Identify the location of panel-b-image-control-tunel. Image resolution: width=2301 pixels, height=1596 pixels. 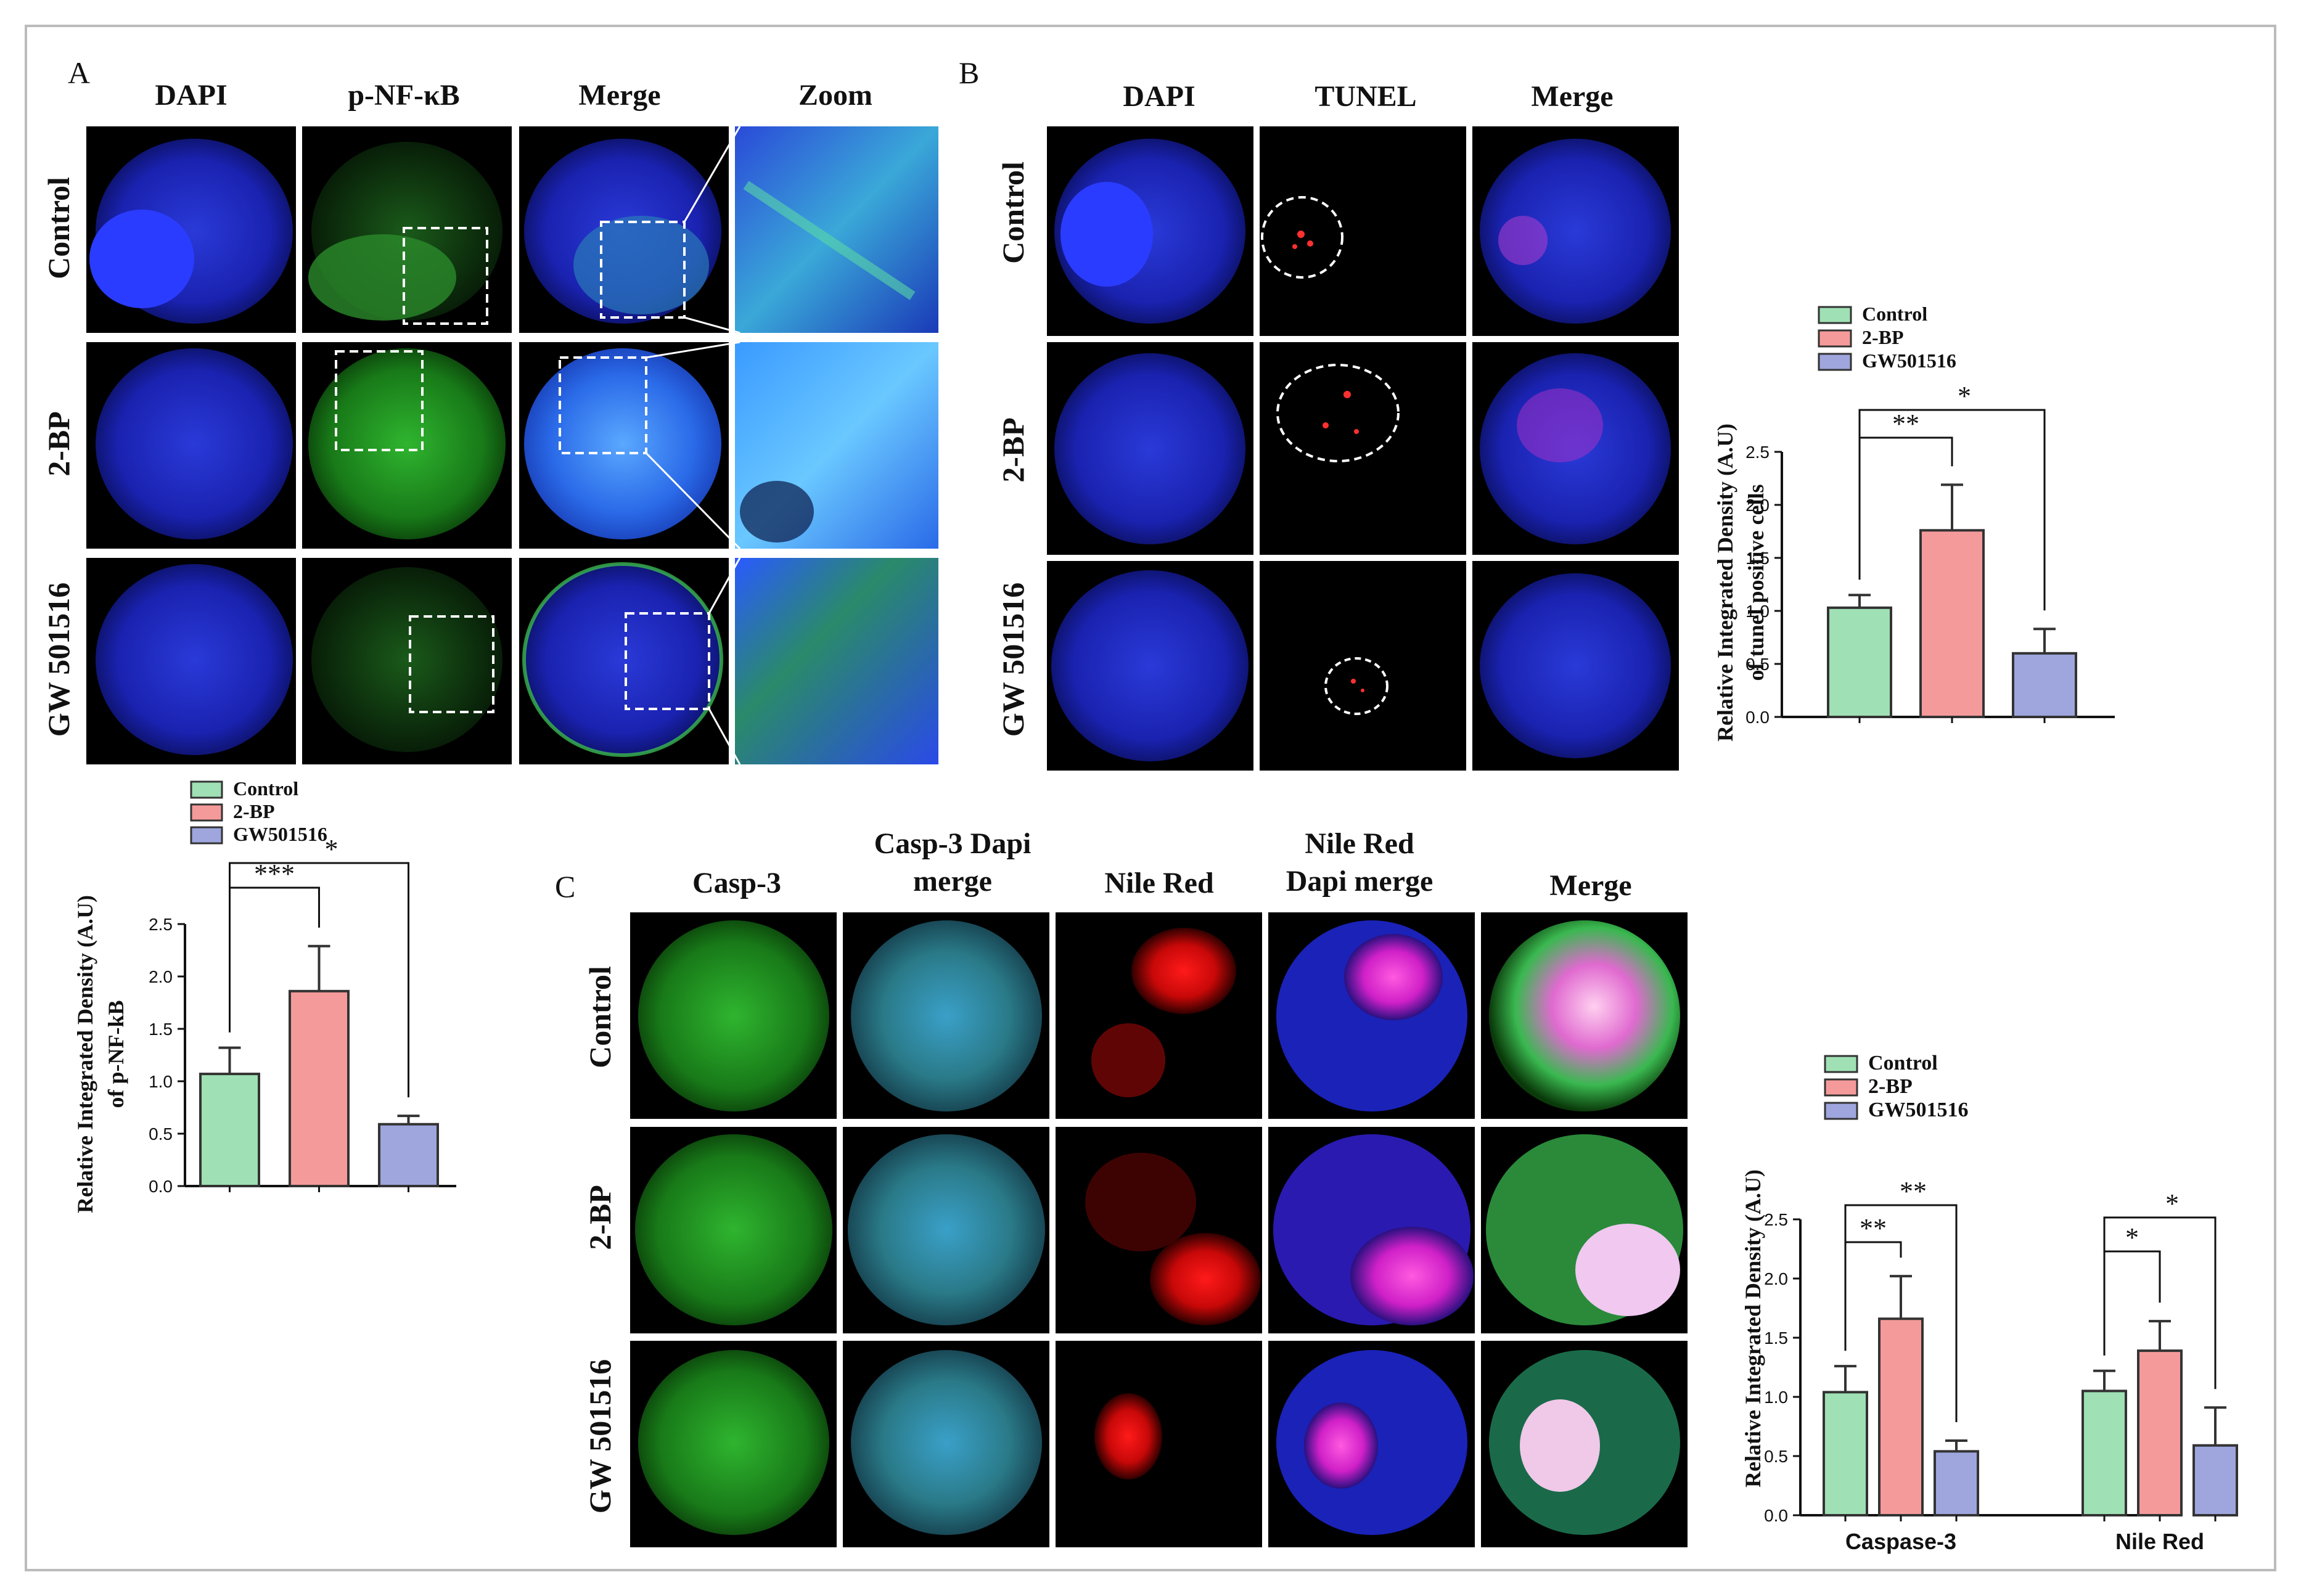
(1363, 231).